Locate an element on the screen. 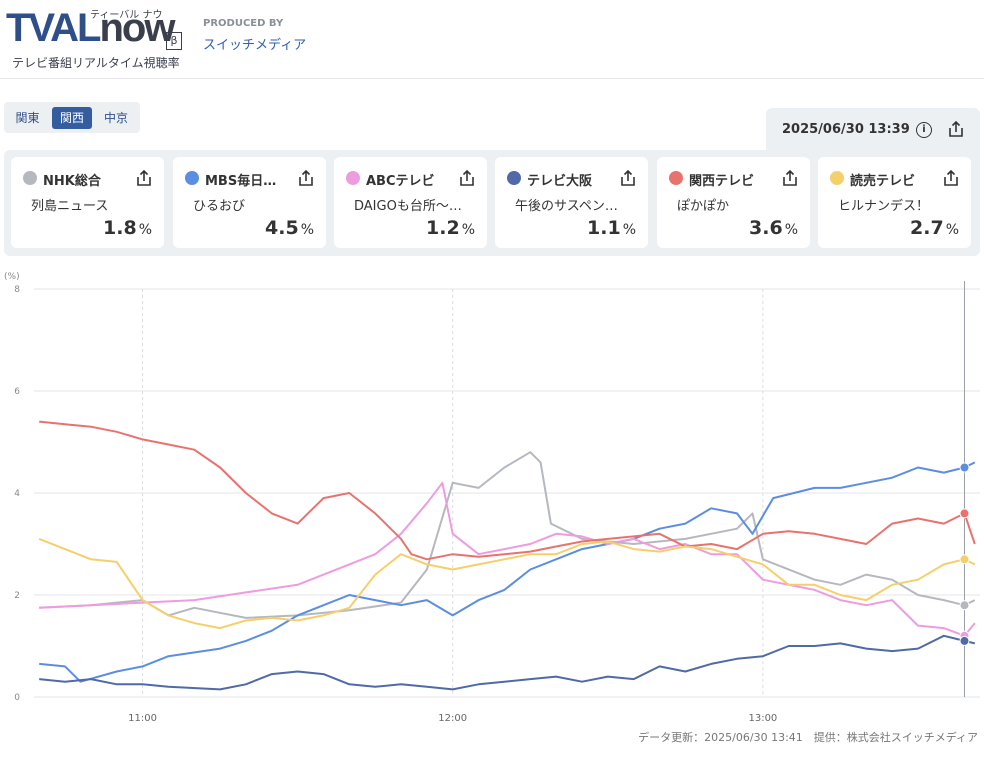  tvalnow-logo: TVALnow ティーバル ナウ β テレビ番組リアルタイム視聴率 is located at coordinates (96, 37).